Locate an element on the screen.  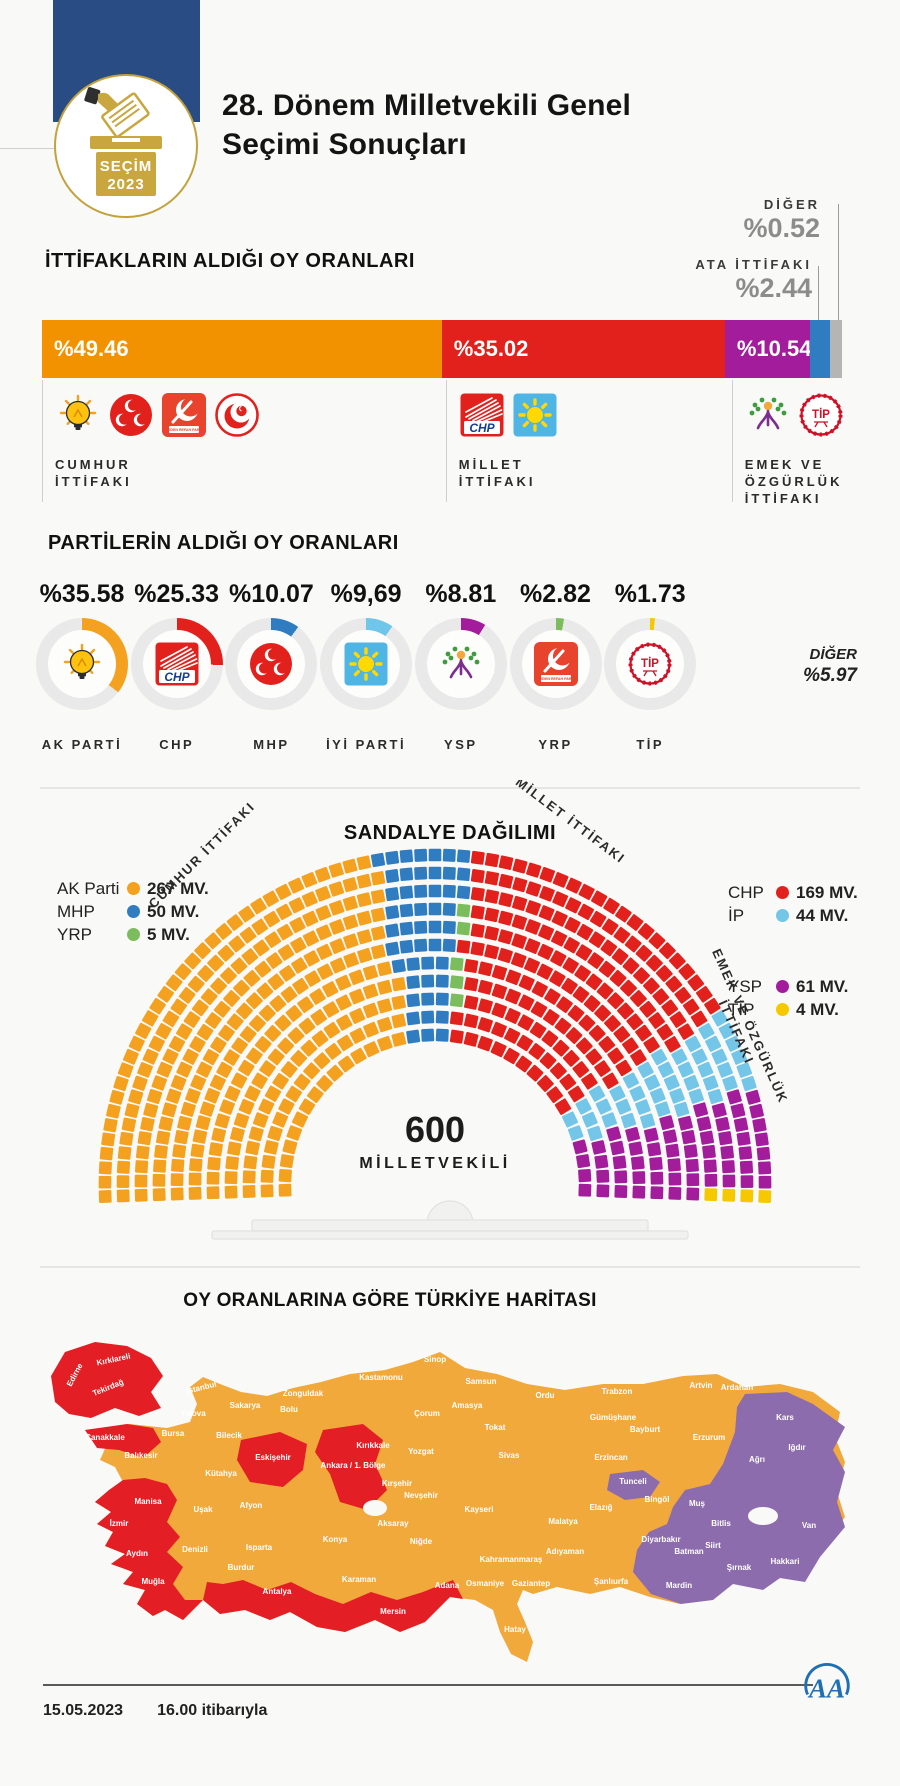
province-label: Ordu is located at coordinates (544, 1395).